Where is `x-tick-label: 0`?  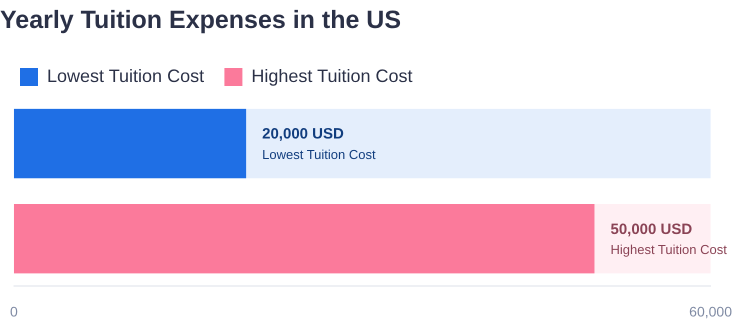
x-tick-label: 0 is located at coordinates (14, 311).